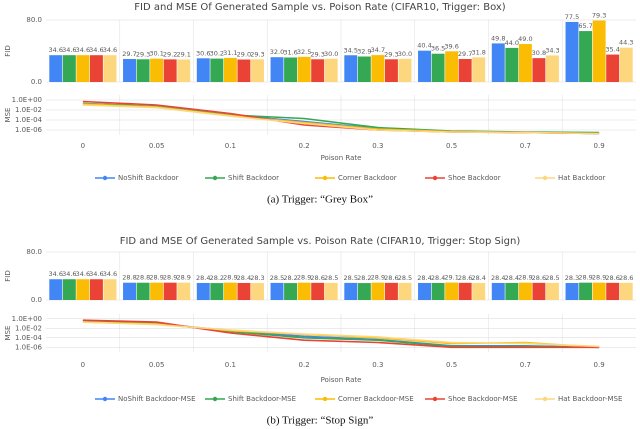  What do you see at coordinates (478, 52) in the screenshot?
I see `value-label: 31.8` at bounding box center [478, 52].